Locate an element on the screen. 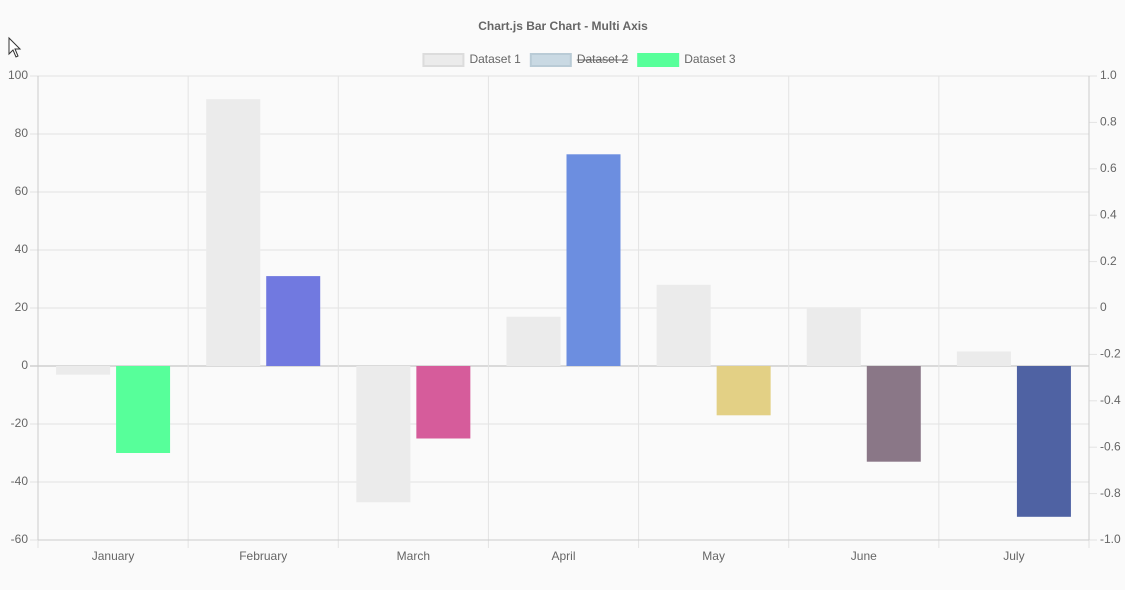 Image resolution: width=1125 pixels, height=590 pixels. x-tick-label: January is located at coordinates (113, 556).